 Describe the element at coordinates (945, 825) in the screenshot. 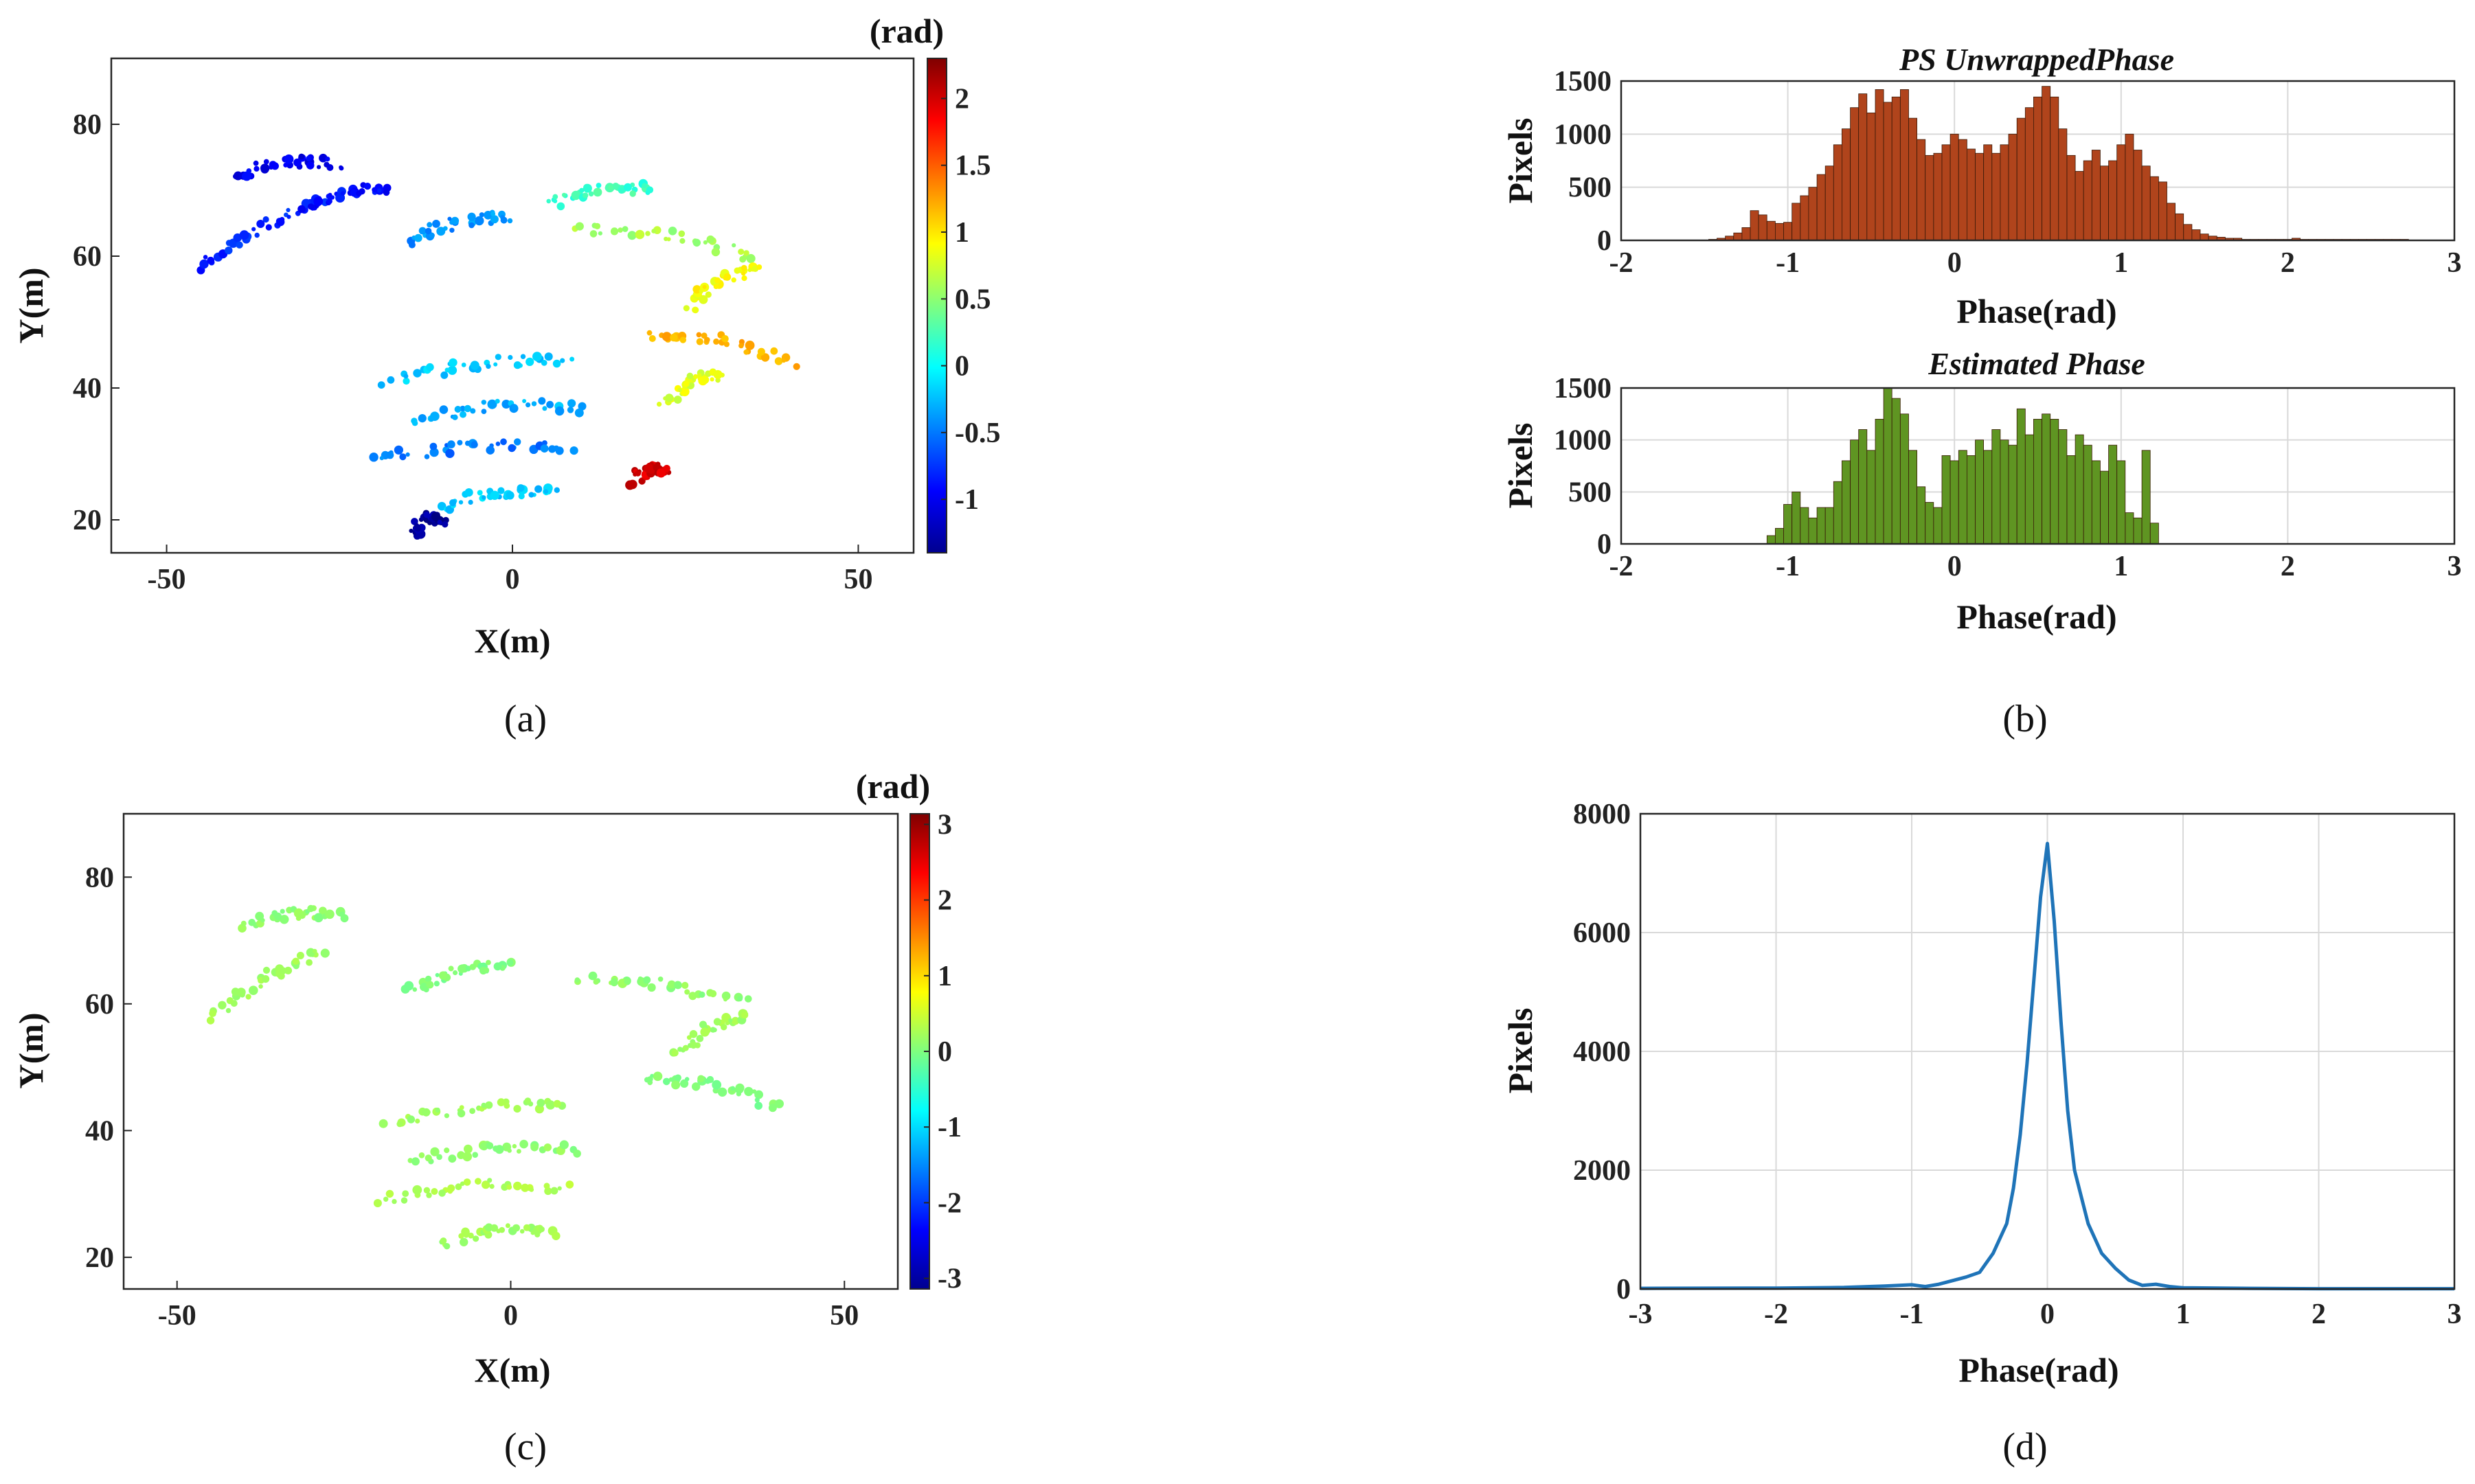

I see `colorbar-tick-label: 3` at that location.